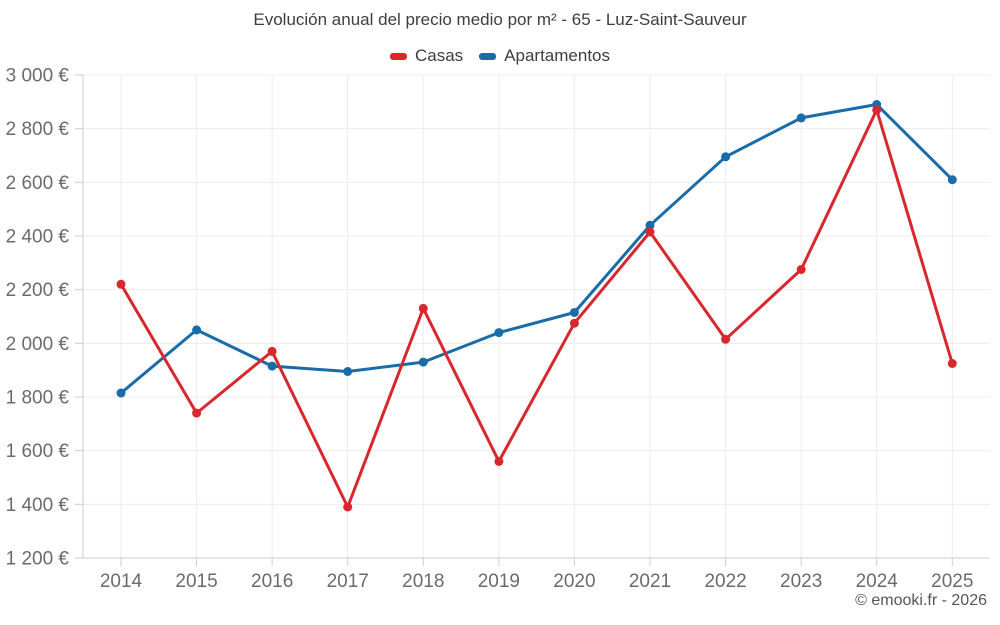 The image size is (1000, 625). Describe the element at coordinates (423, 581) in the screenshot. I see `x-axis-label: 2018` at that location.